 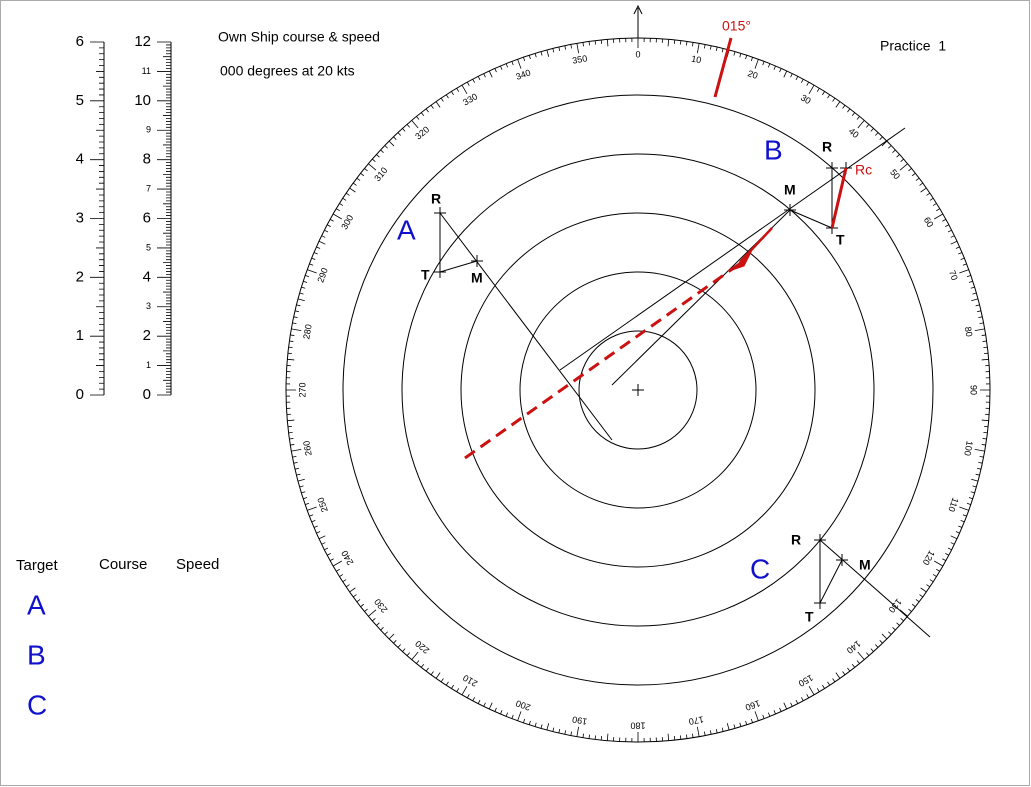 What do you see at coordinates (637, 54) in the screenshot?
I see `bearing-label: 0` at bounding box center [637, 54].